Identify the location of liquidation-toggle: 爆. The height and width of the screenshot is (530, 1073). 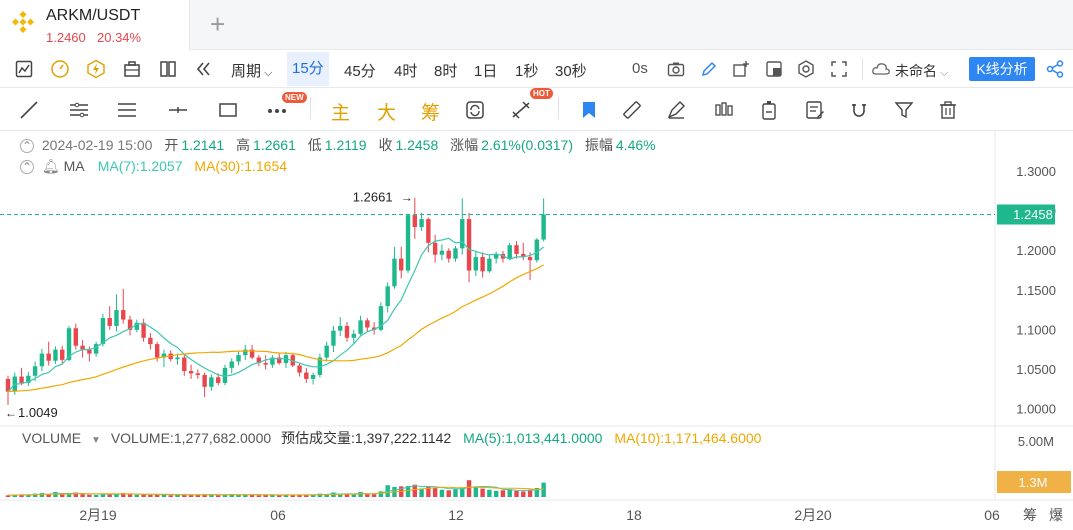
(1056, 515).